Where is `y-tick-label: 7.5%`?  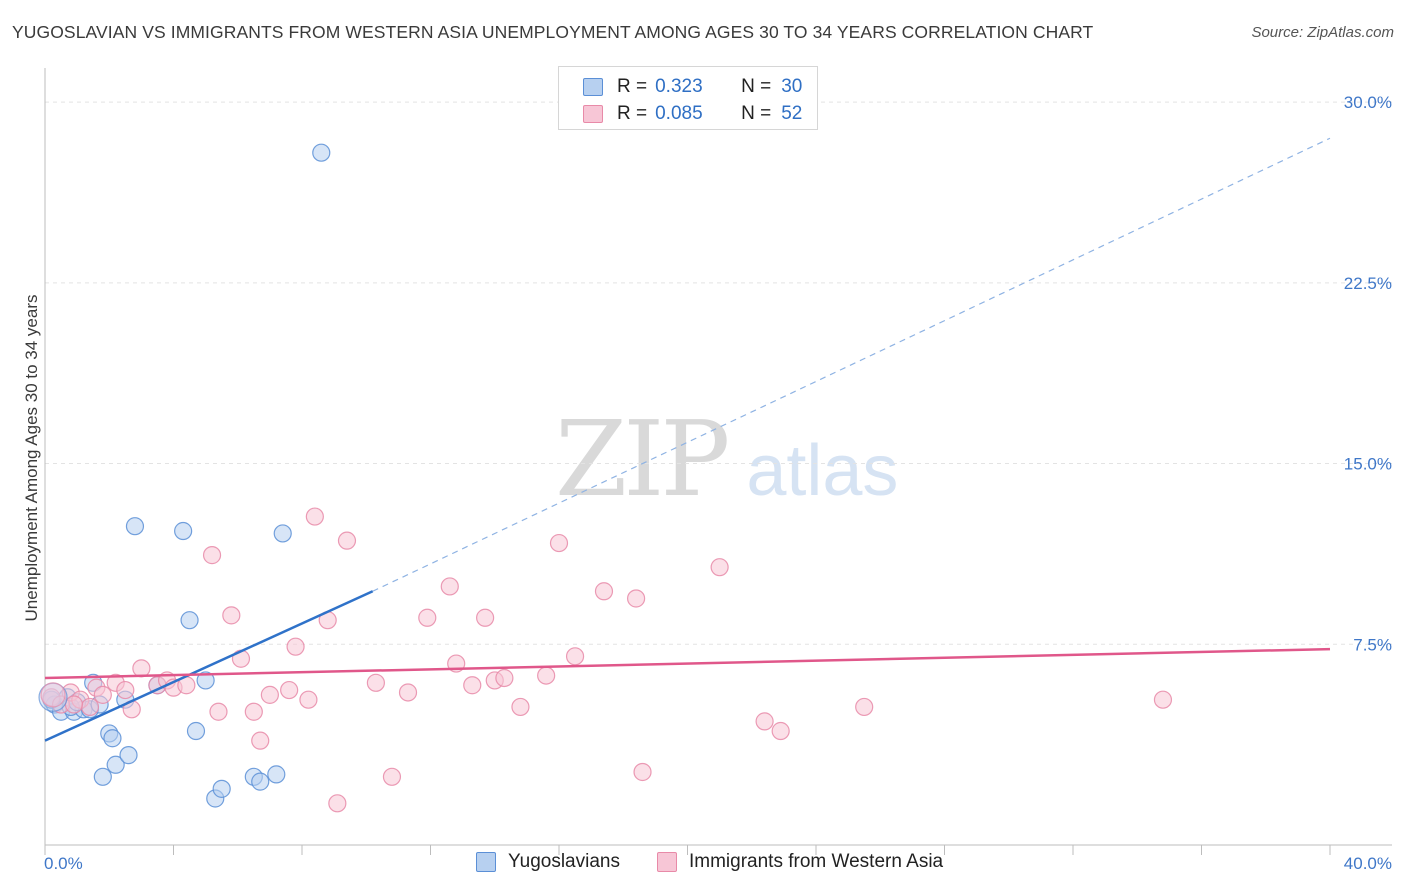 y-tick-label: 7.5% is located at coordinates (1372, 644).